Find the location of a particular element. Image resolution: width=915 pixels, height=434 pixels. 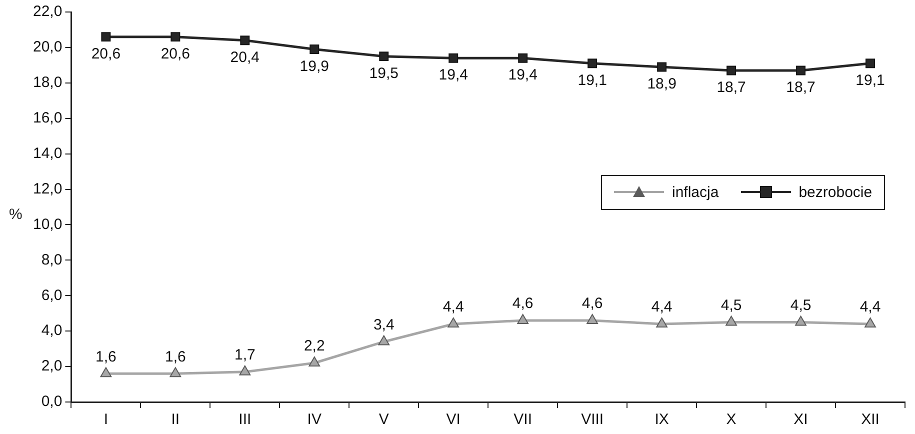

data-label: 3,4 is located at coordinates (383, 325).